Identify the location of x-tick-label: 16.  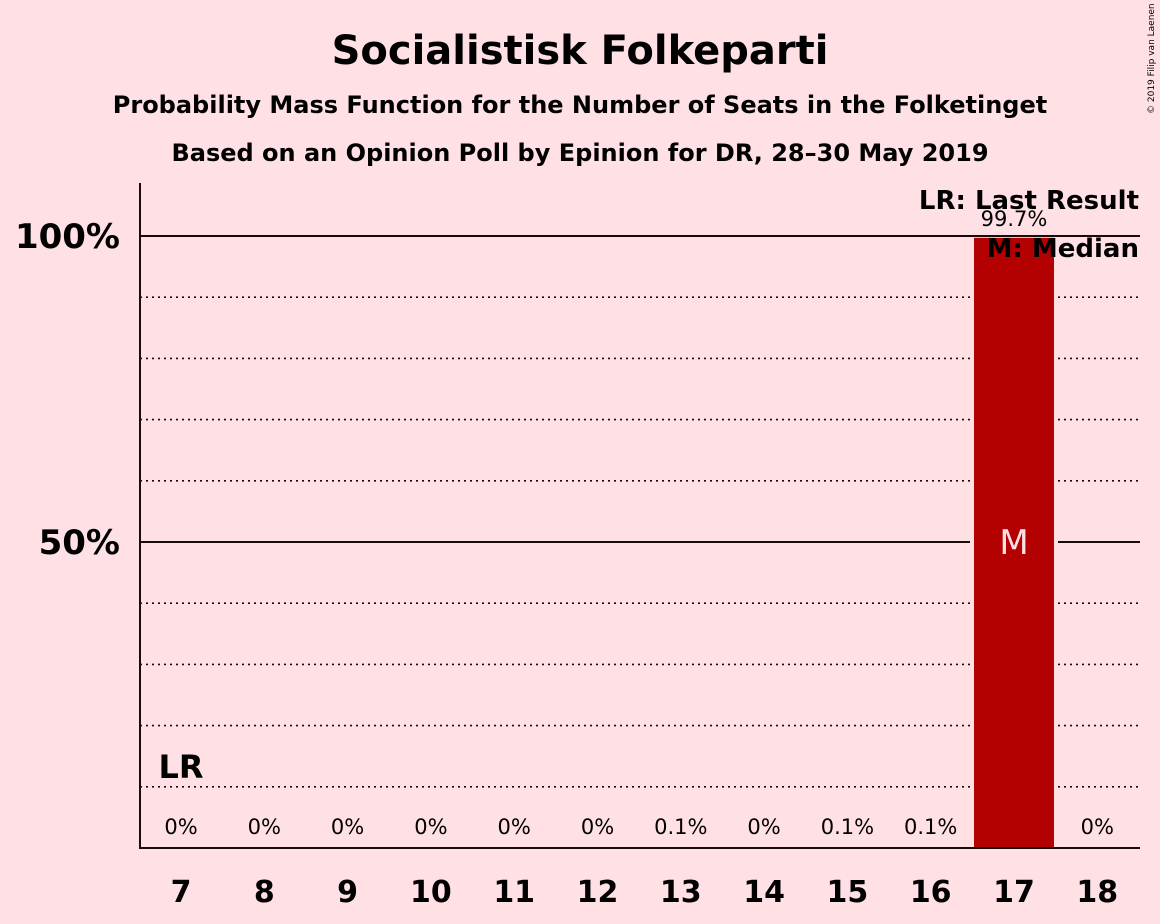
(931, 892).